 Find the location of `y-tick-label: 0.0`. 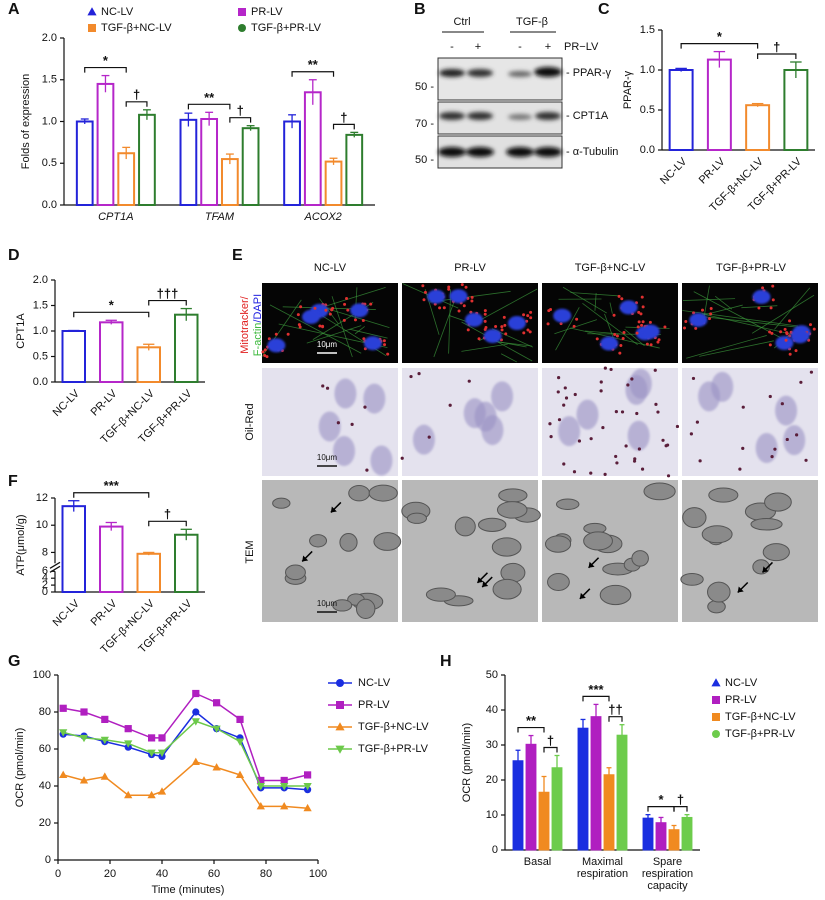

y-tick-label: 0.0 is located at coordinates (49, 205).